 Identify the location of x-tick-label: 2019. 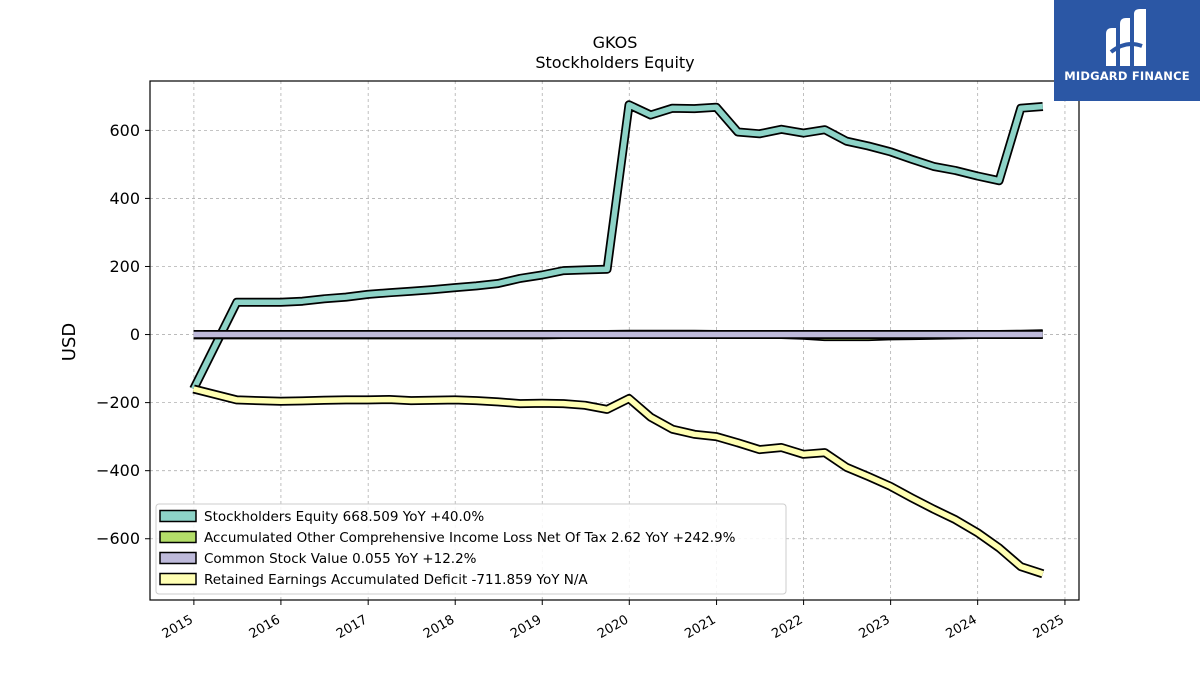
(526, 627).